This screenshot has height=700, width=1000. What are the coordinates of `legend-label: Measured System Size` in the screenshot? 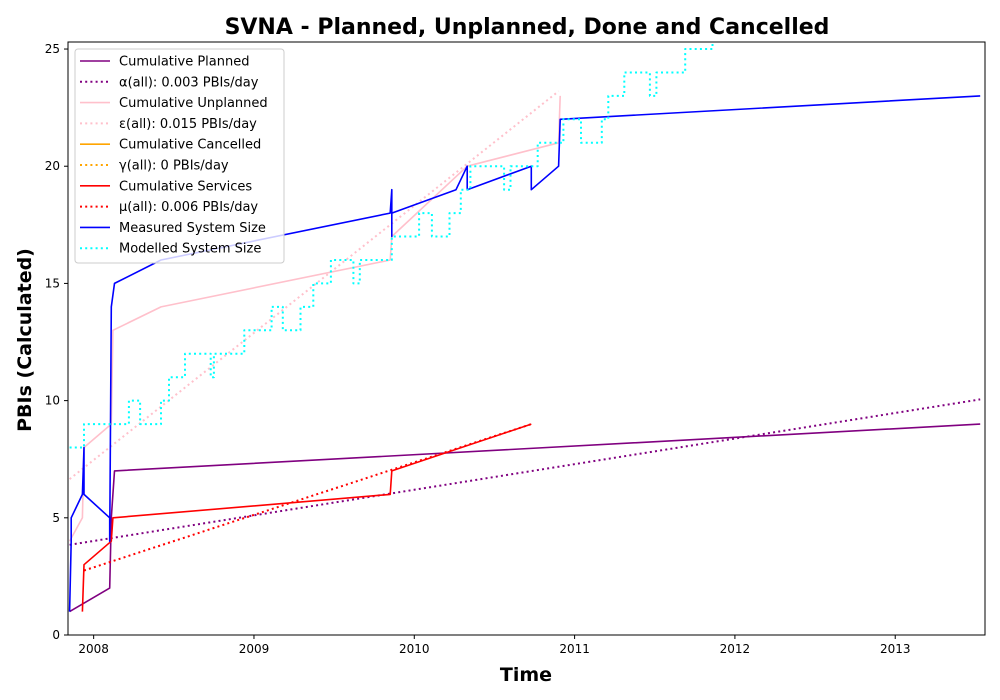 It's located at (192, 228).